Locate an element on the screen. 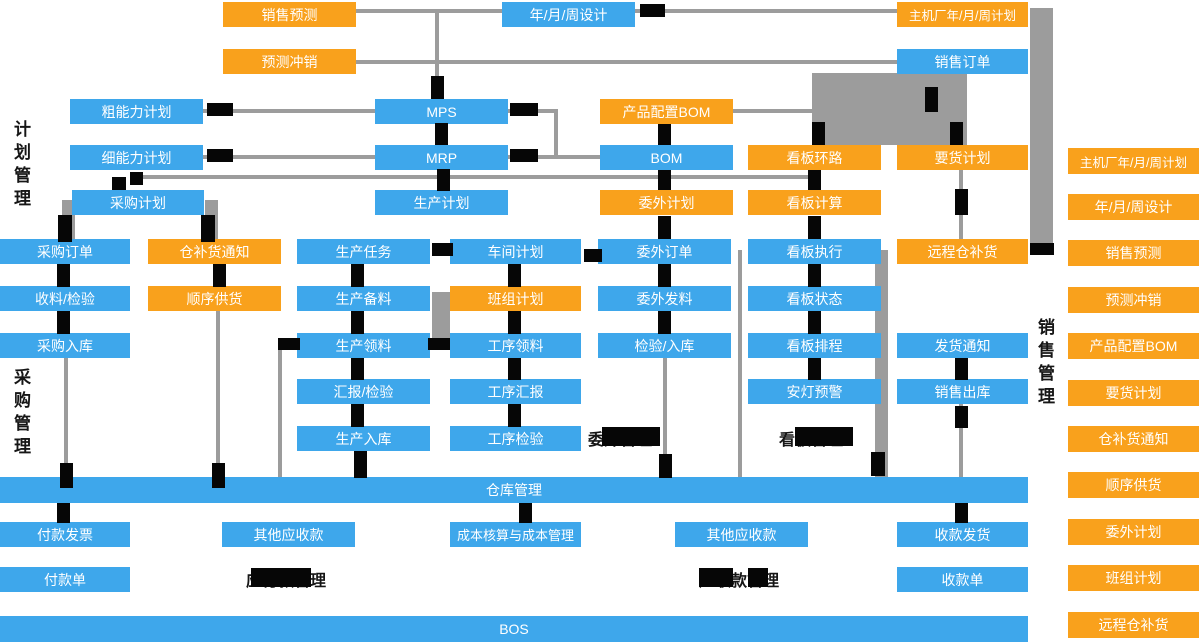 Image resolution: width=1199 pixels, height=642 pixels. box-sales-outbound: 销售出库 is located at coordinates (962, 391).